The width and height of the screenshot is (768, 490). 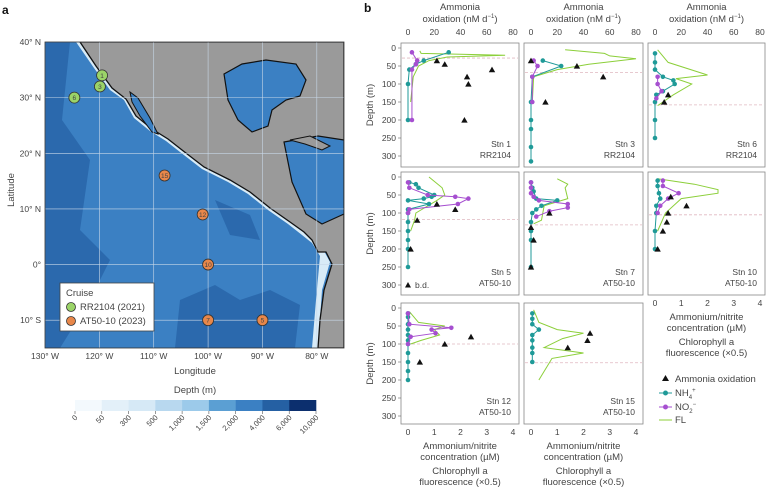 What do you see at coordinates (513, 432) in the screenshot?
I see `bottom-tick-label: 4` at bounding box center [513, 432].